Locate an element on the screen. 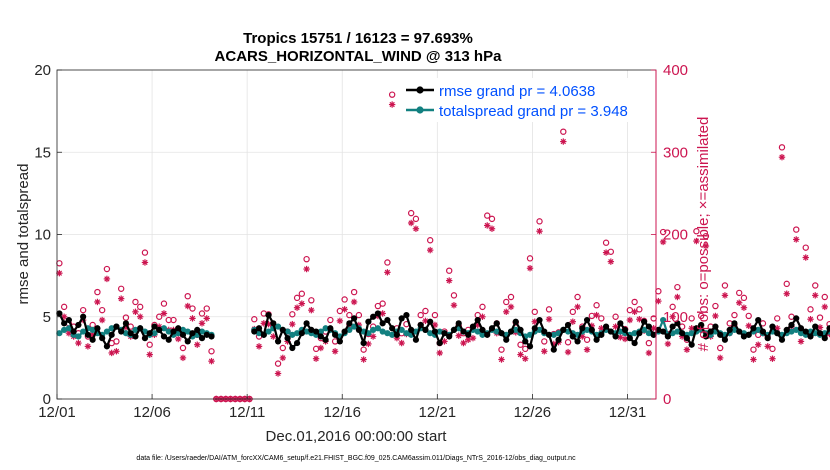  right-tick-label: 300 is located at coordinates (675, 152).